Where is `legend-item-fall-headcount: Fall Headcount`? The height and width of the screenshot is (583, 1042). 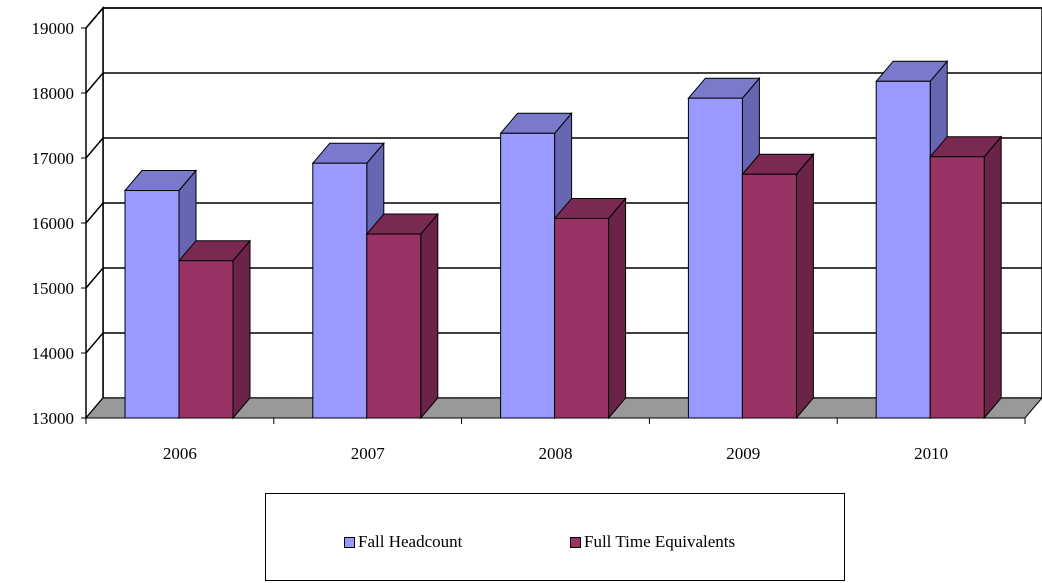 legend-item-fall-headcount: Fall Headcount is located at coordinates (403, 542).